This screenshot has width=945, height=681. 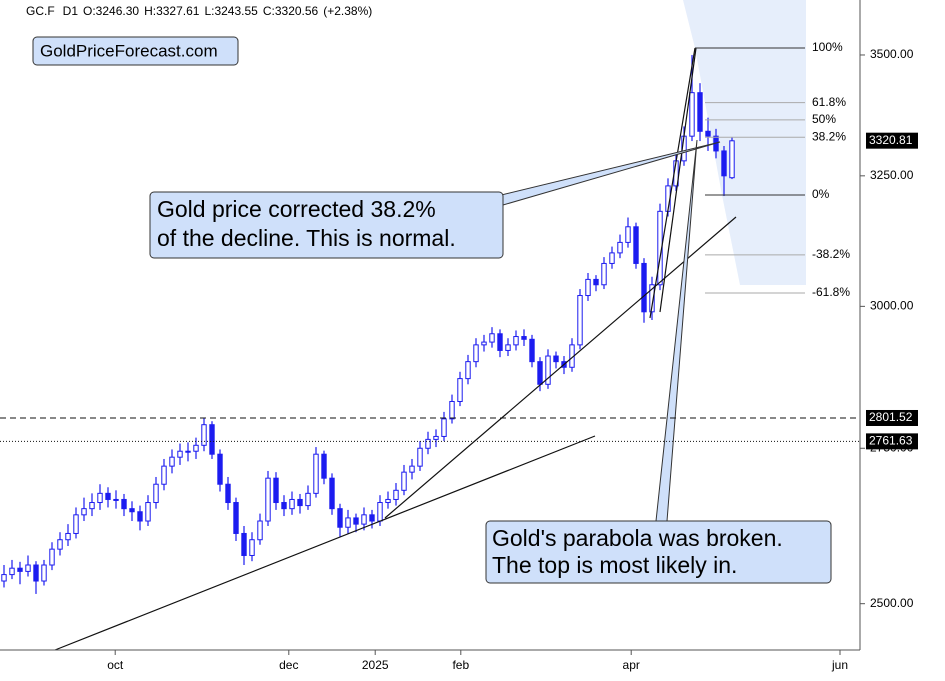 I want to click on watermark-box, so click(x=135, y=51).